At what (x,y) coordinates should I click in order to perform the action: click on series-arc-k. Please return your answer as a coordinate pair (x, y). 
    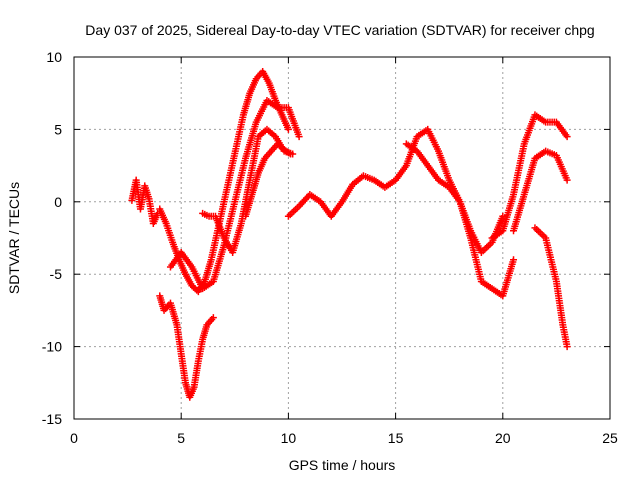
    Looking at the image, I should click on (540, 191).